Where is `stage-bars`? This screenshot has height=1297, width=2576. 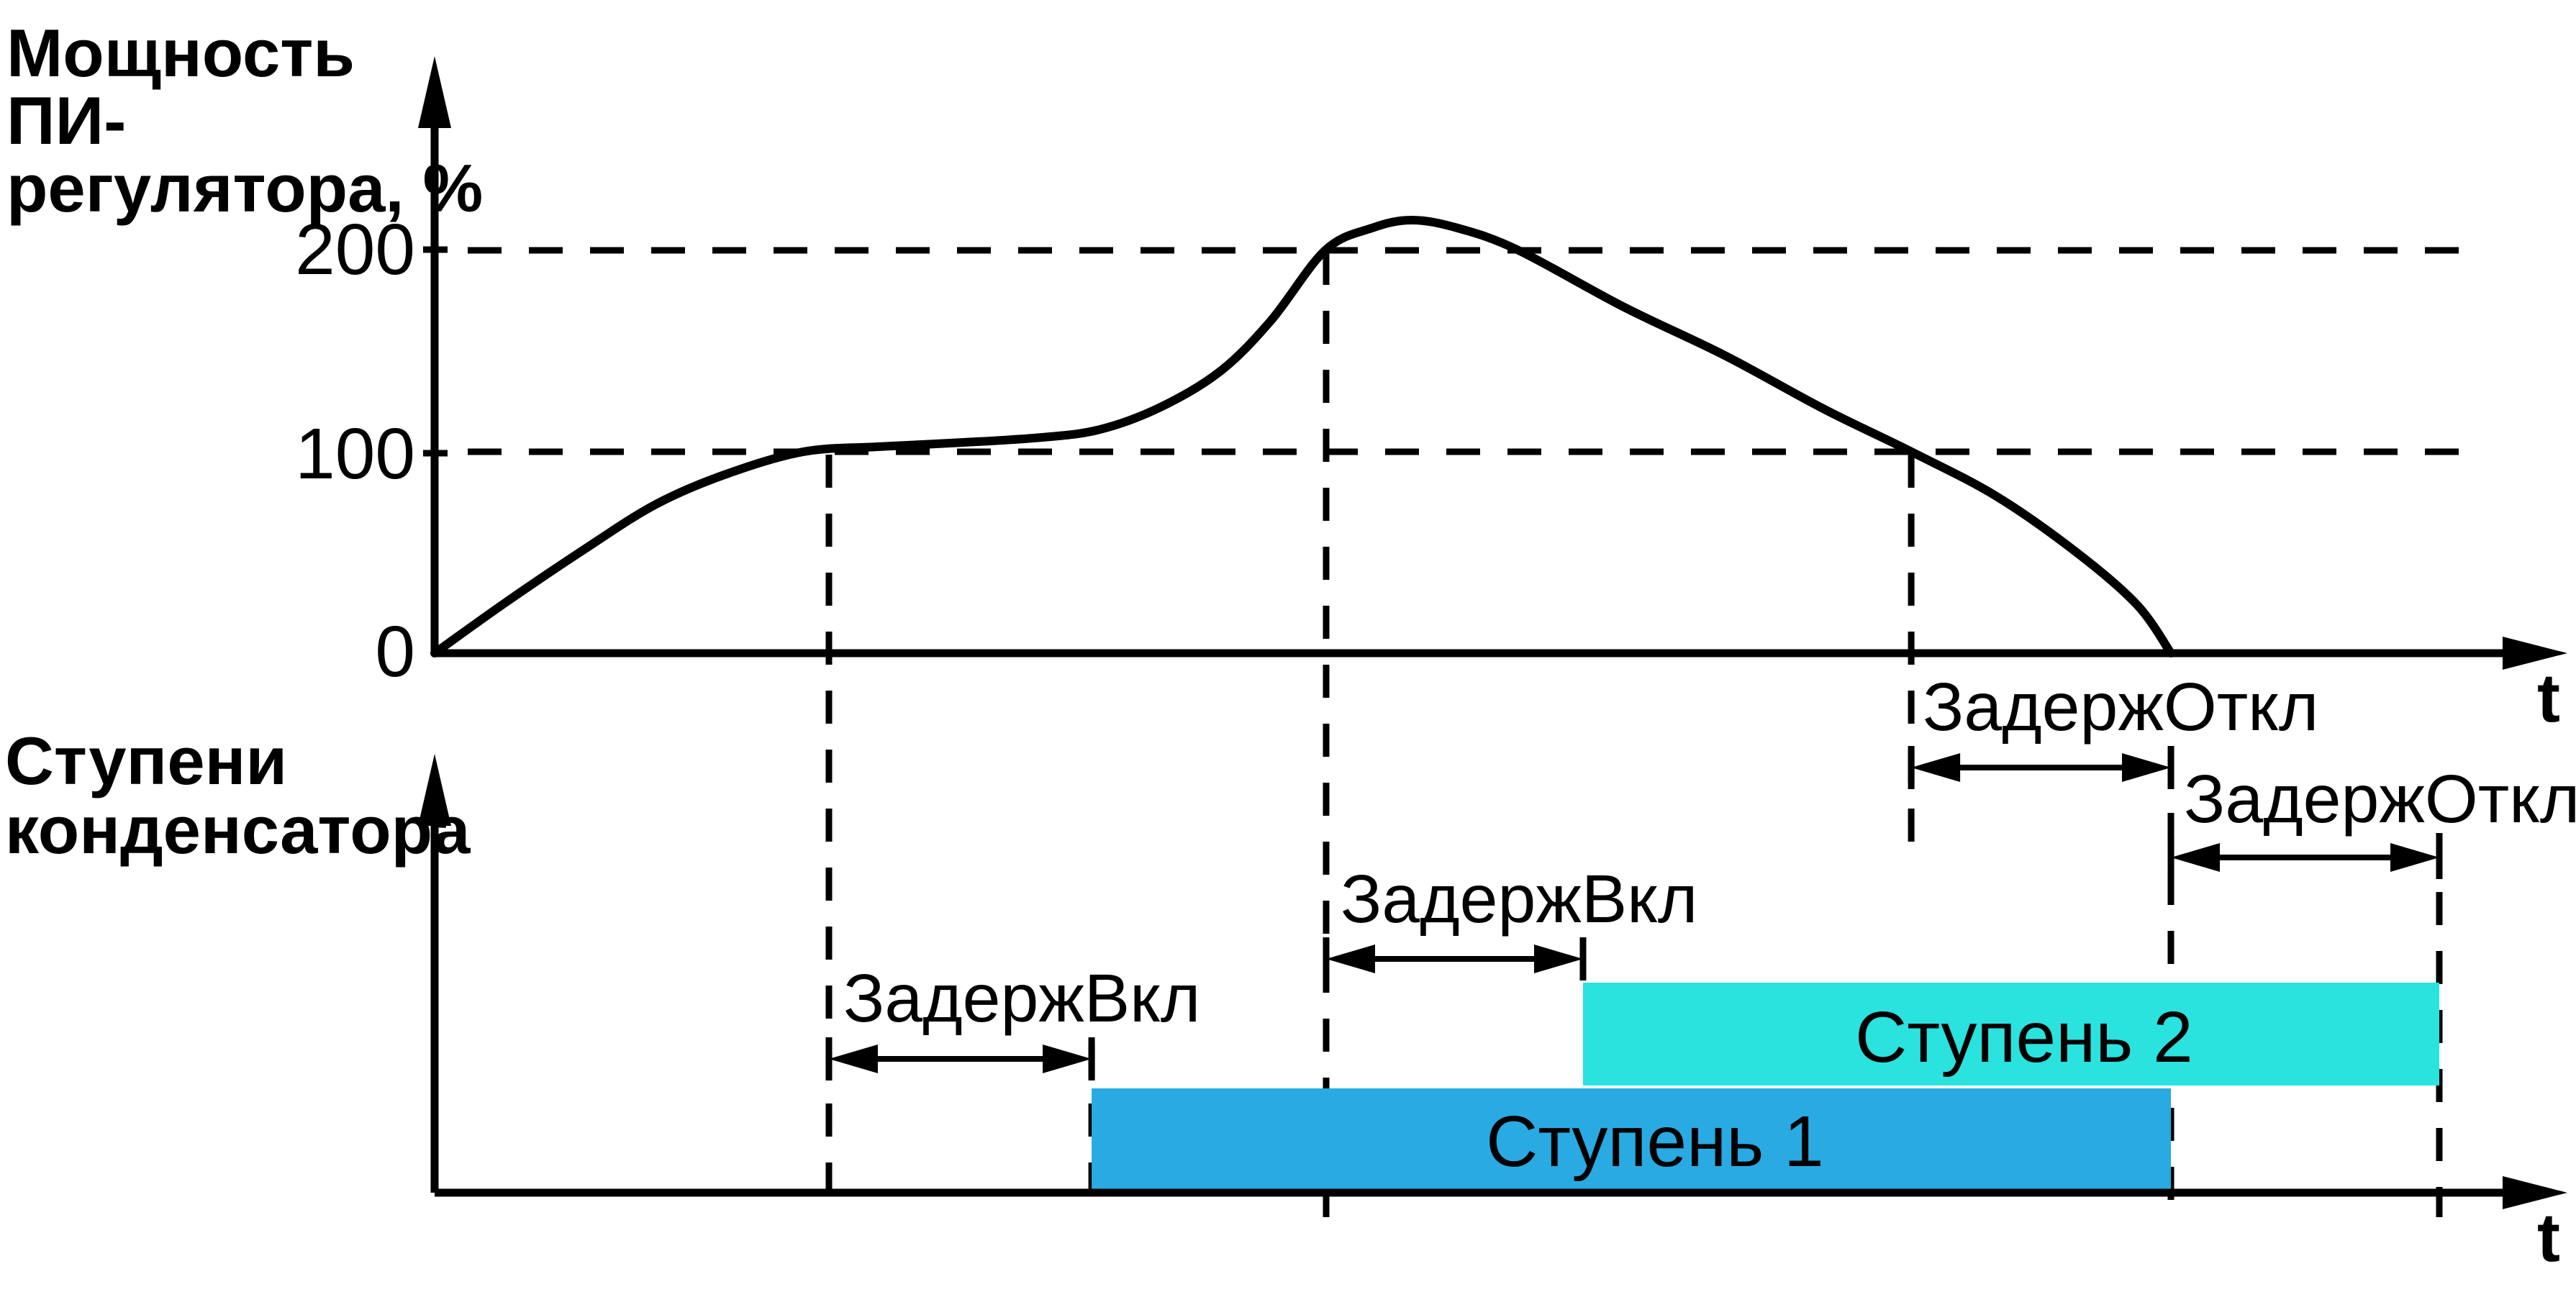
stage-bars is located at coordinates (1765, 1088).